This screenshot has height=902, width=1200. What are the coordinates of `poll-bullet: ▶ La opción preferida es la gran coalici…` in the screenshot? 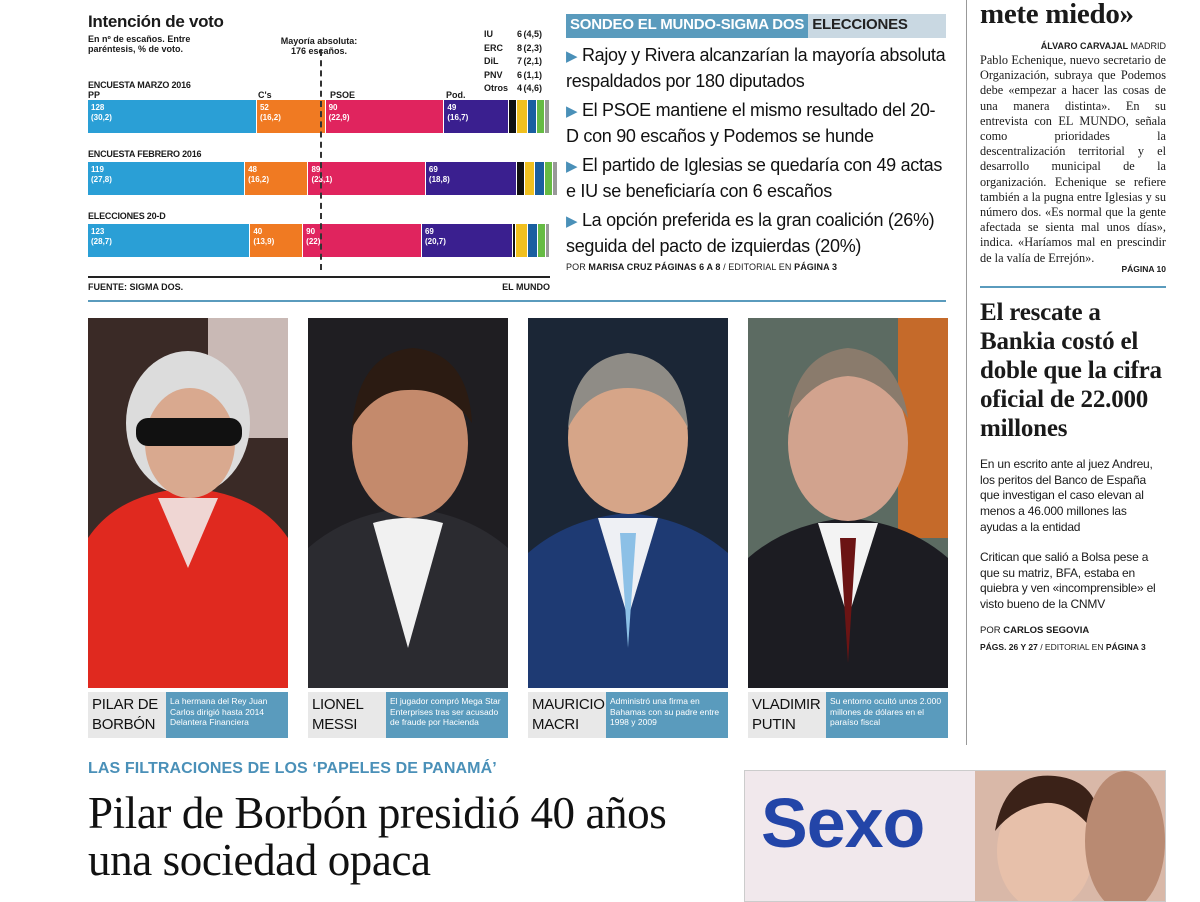 It's located at (750, 233).